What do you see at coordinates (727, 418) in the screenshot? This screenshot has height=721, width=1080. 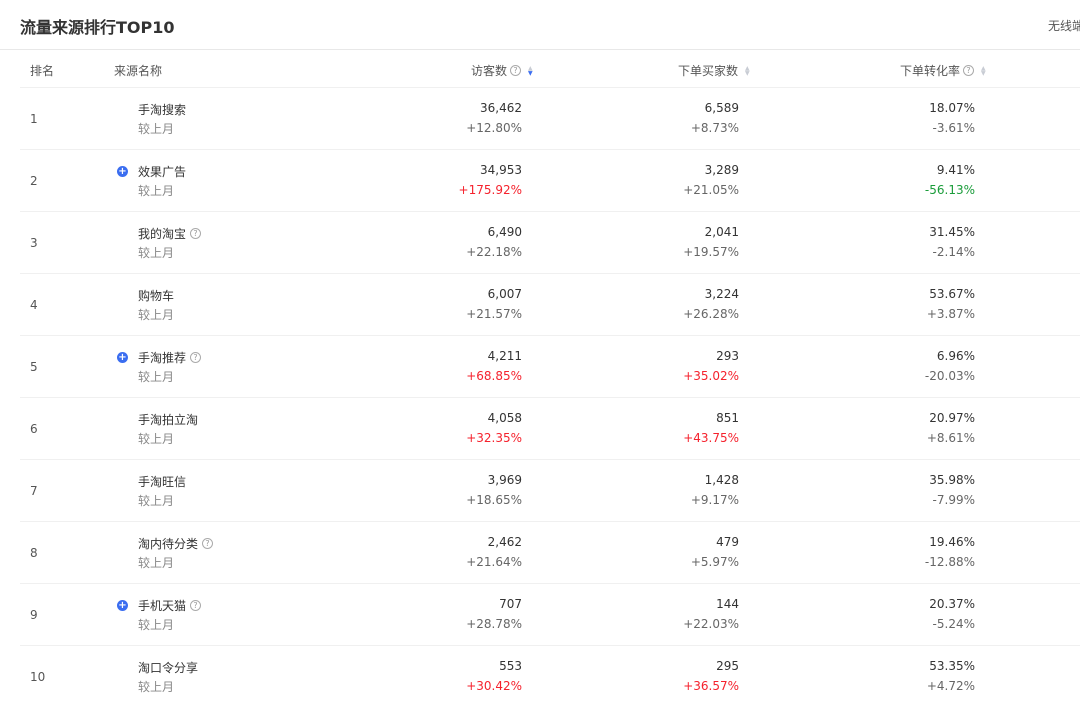 I see `buyers-value: 851` at bounding box center [727, 418].